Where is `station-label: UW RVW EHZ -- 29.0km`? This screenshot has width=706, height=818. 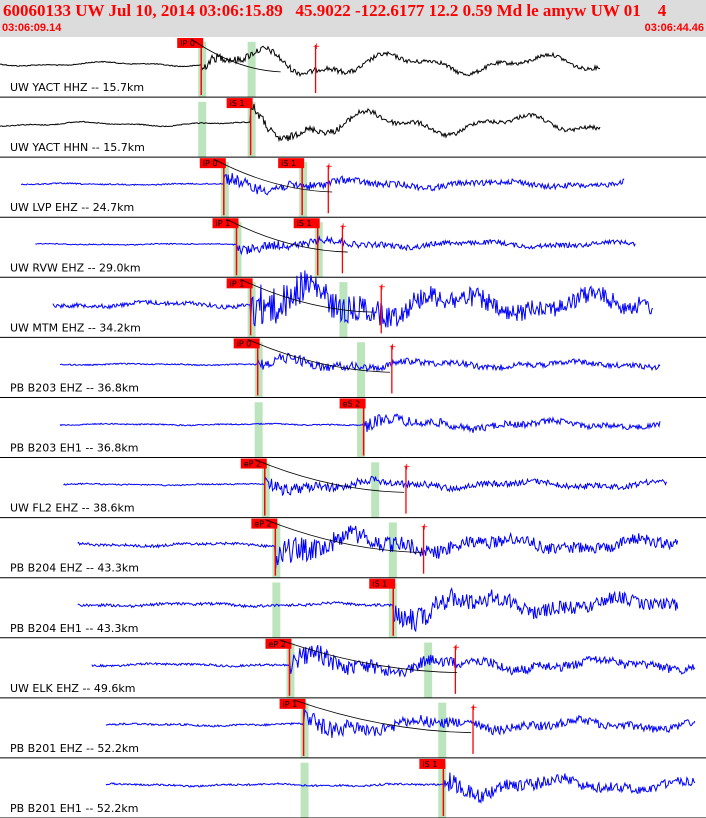 station-label: UW RVW EHZ -- 29.0km is located at coordinates (75, 267).